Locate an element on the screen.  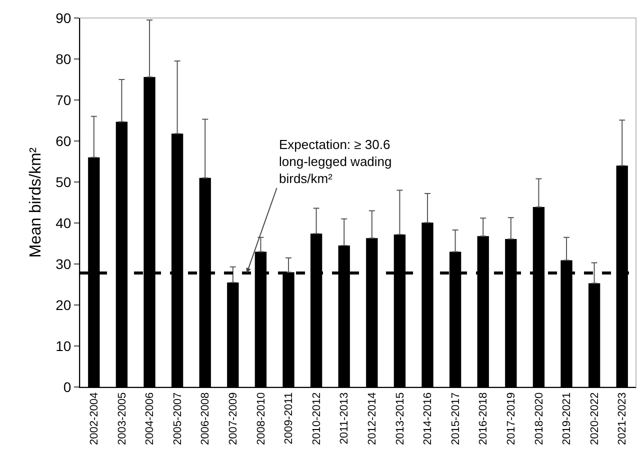
y-tick-label: 0 is located at coordinates (67, 386).